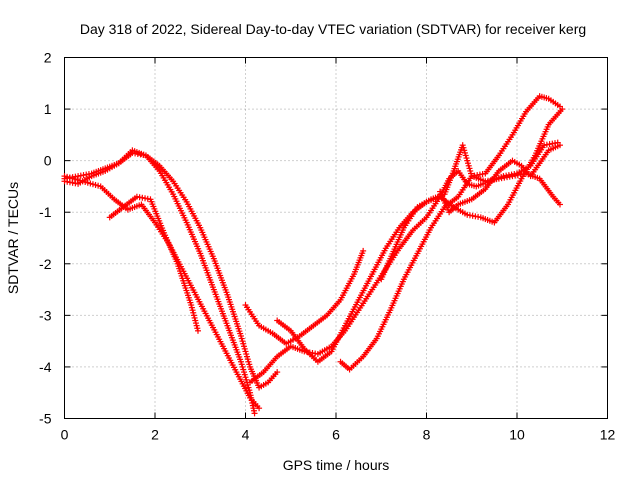 This screenshot has height=480, width=640. What do you see at coordinates (13, 238) in the screenshot?
I see `y-axis-label: SDTVAR / TECUs` at bounding box center [13, 238].